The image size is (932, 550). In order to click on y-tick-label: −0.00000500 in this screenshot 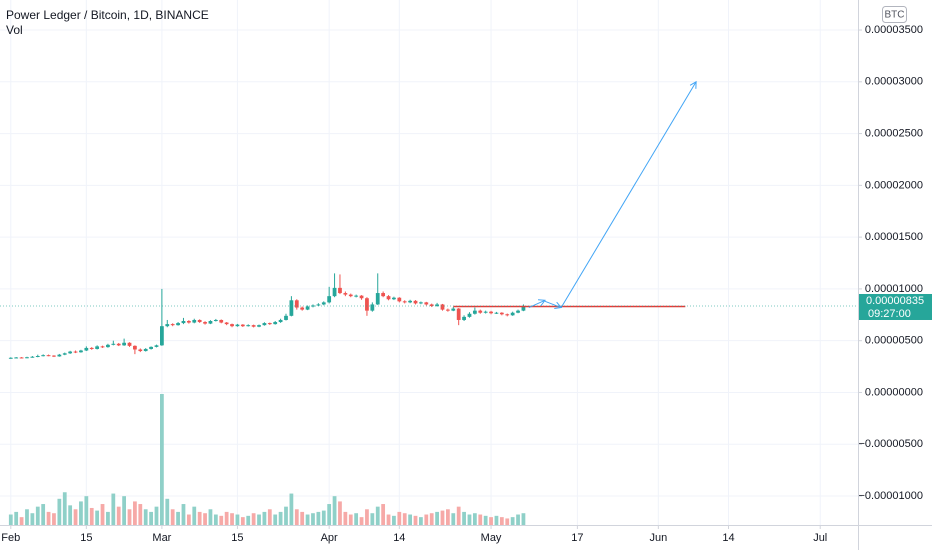, I will do `click(890, 444)`.